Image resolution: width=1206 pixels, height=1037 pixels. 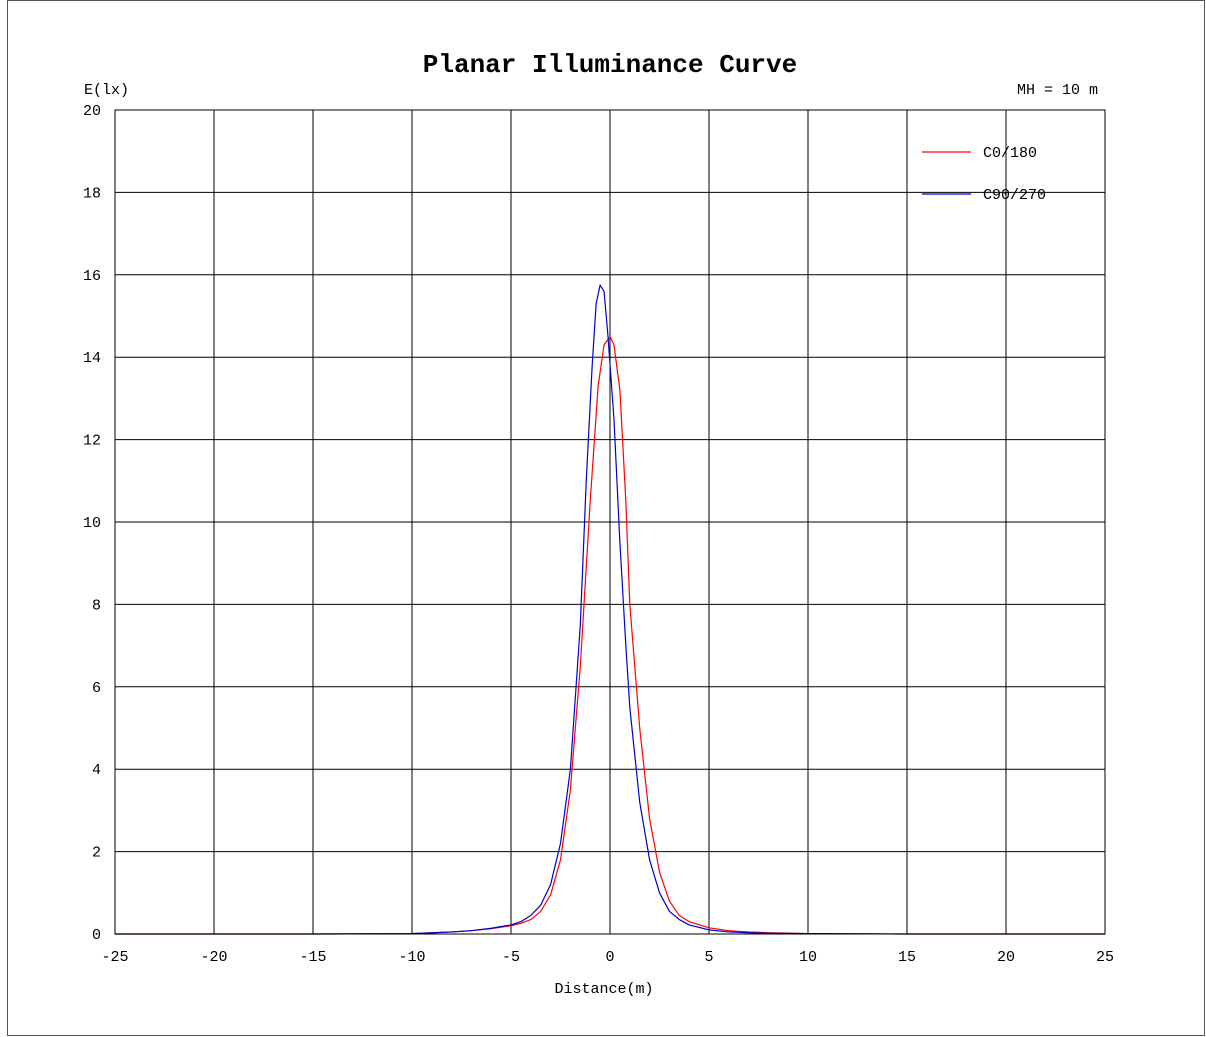 I want to click on y-tick-label: 16, so click(x=92, y=276).